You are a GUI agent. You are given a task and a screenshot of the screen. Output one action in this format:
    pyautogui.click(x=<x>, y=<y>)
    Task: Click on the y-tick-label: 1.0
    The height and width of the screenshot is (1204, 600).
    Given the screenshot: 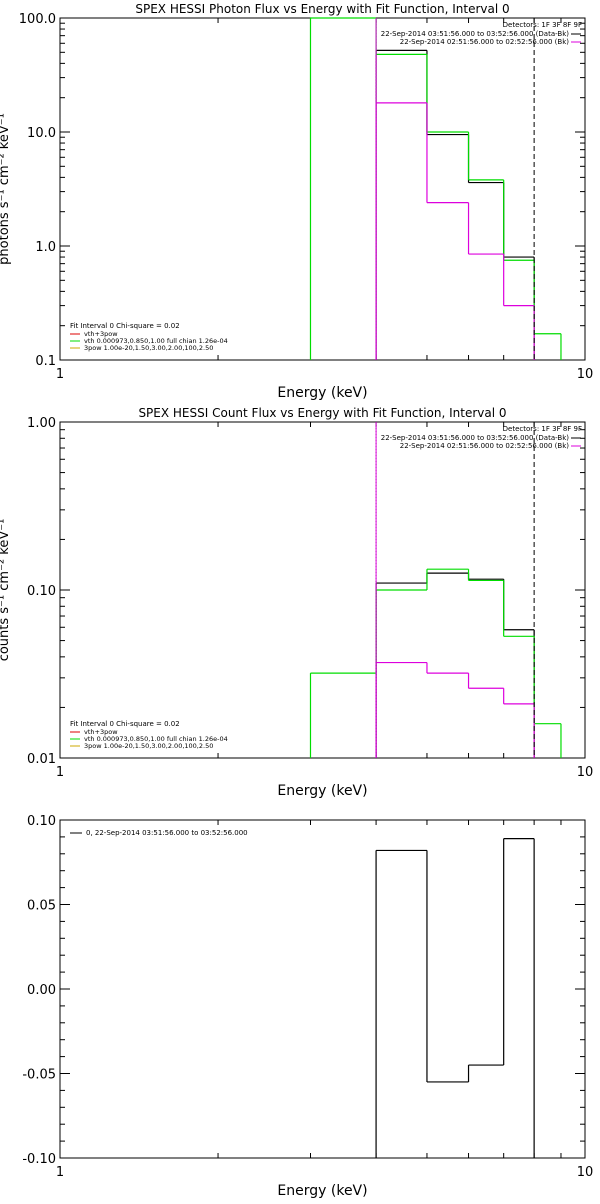 What is the action you would take?
    pyautogui.click(x=45, y=247)
    